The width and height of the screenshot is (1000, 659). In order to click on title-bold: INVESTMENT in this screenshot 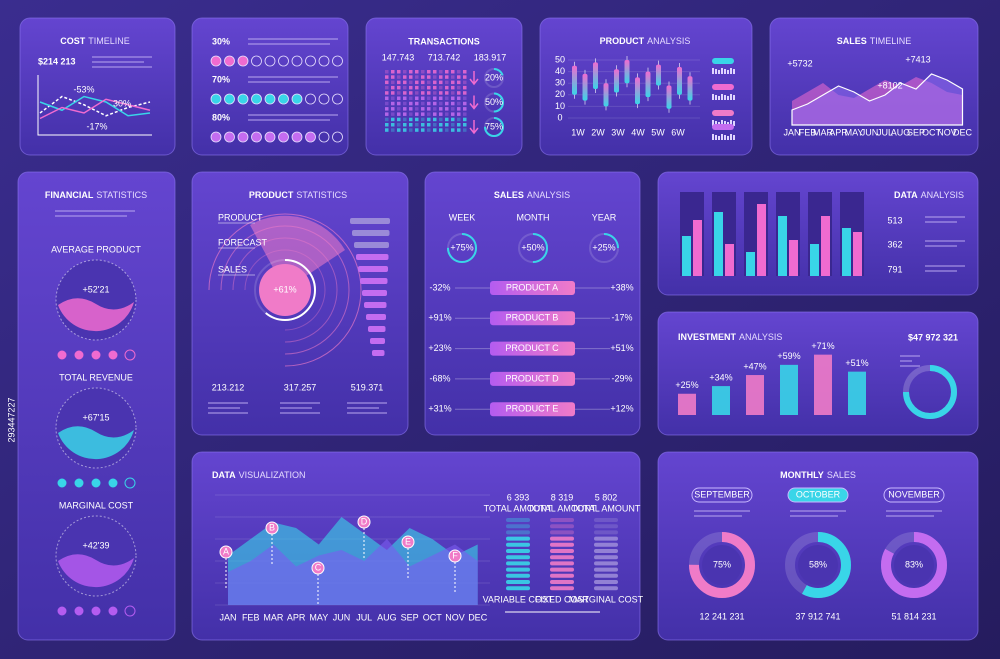, I will do `click(707, 337)`.